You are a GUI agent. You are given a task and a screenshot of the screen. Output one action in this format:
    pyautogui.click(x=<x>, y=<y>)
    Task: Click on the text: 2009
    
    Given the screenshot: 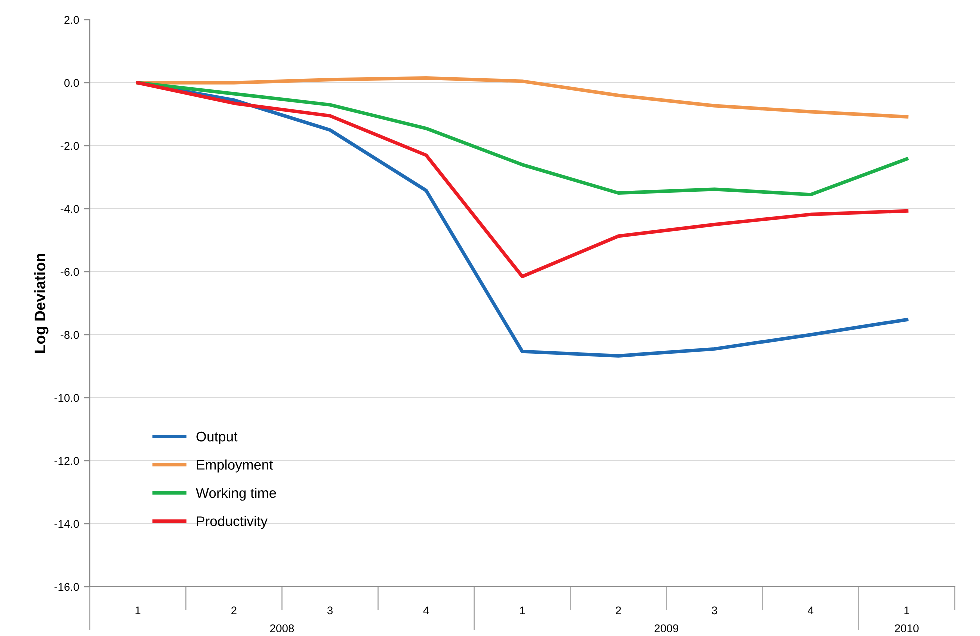 What is the action you would take?
    pyautogui.click(x=666, y=628)
    